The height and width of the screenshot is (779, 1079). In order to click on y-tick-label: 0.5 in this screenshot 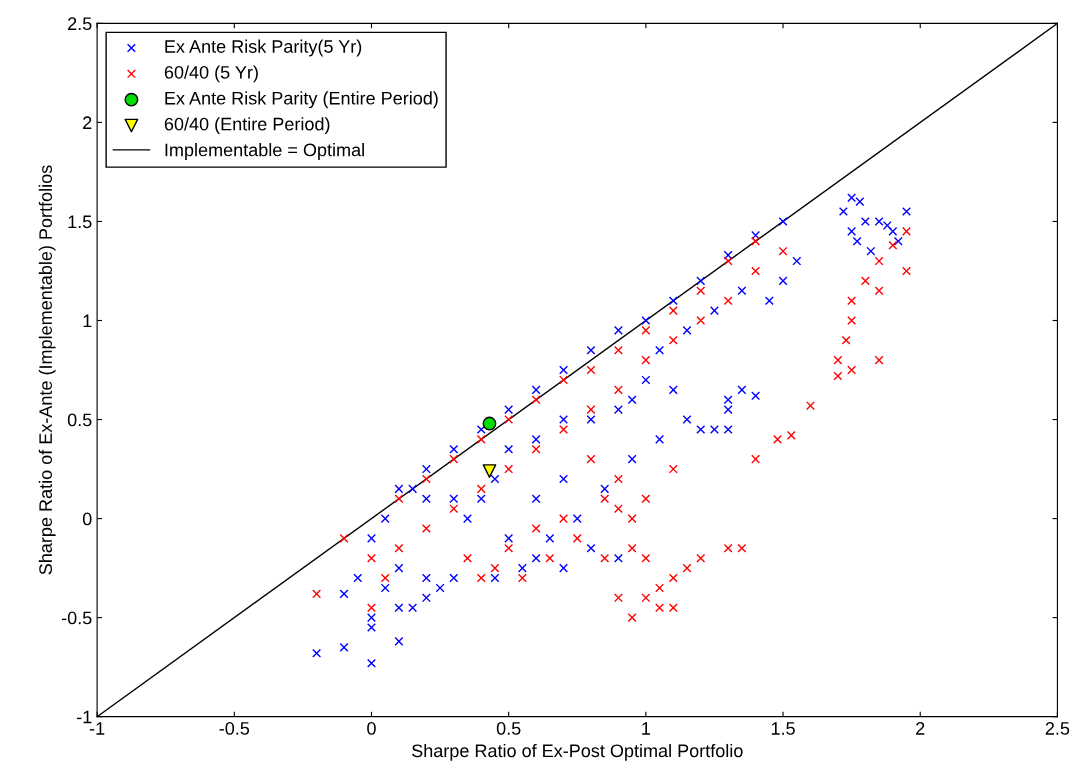, I will do `click(79, 420)`.